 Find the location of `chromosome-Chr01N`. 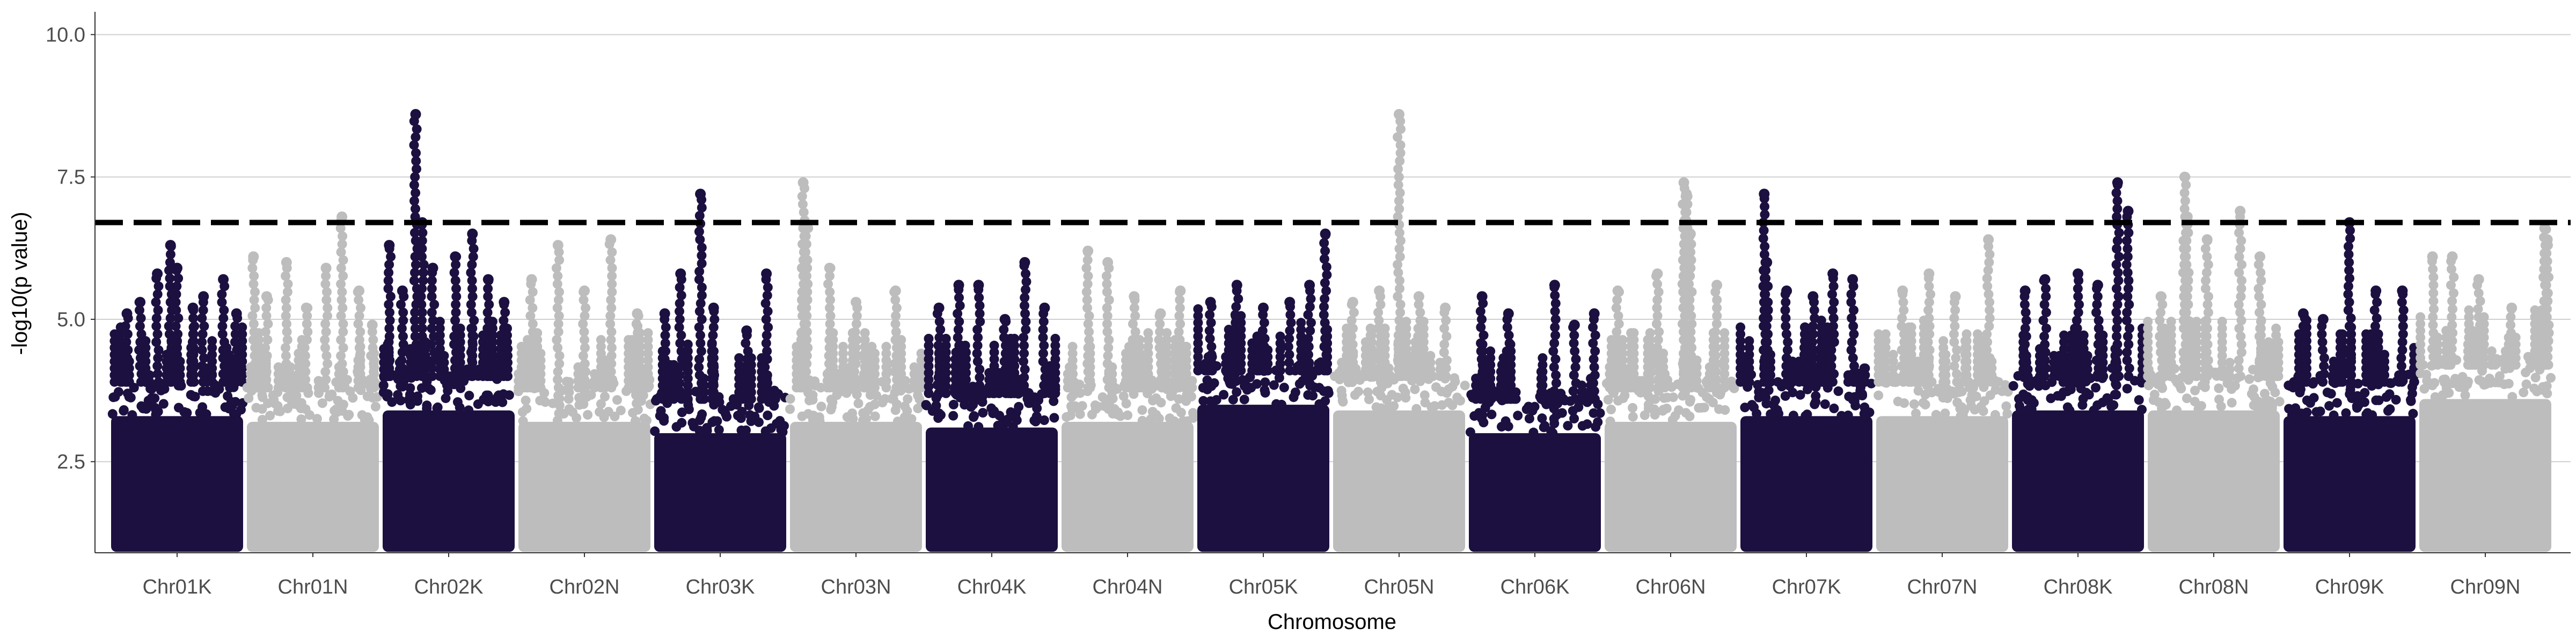

chromosome-Chr01N is located at coordinates (312, 381).